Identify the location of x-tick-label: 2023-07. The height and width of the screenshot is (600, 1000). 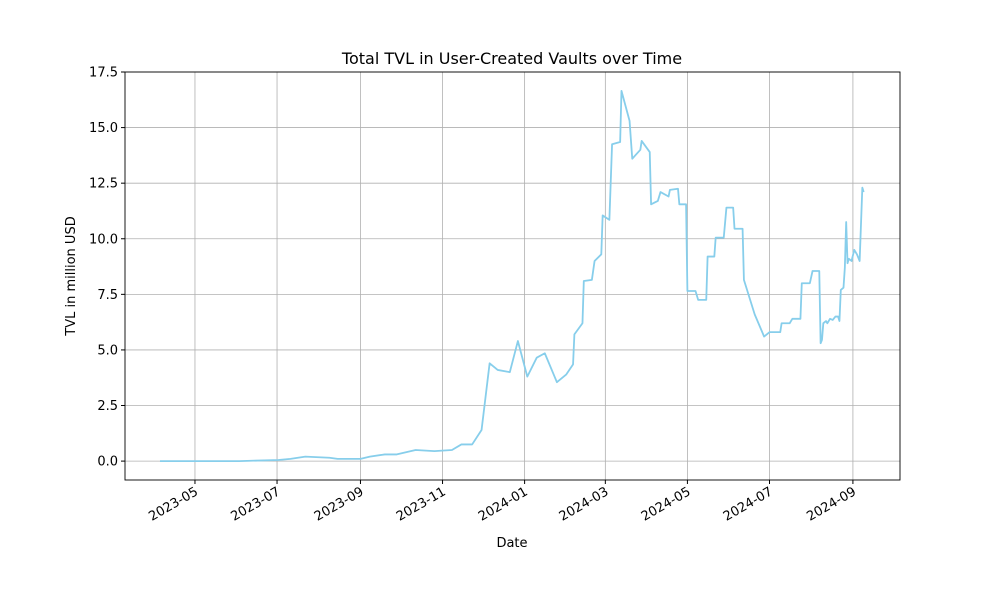
(255, 504).